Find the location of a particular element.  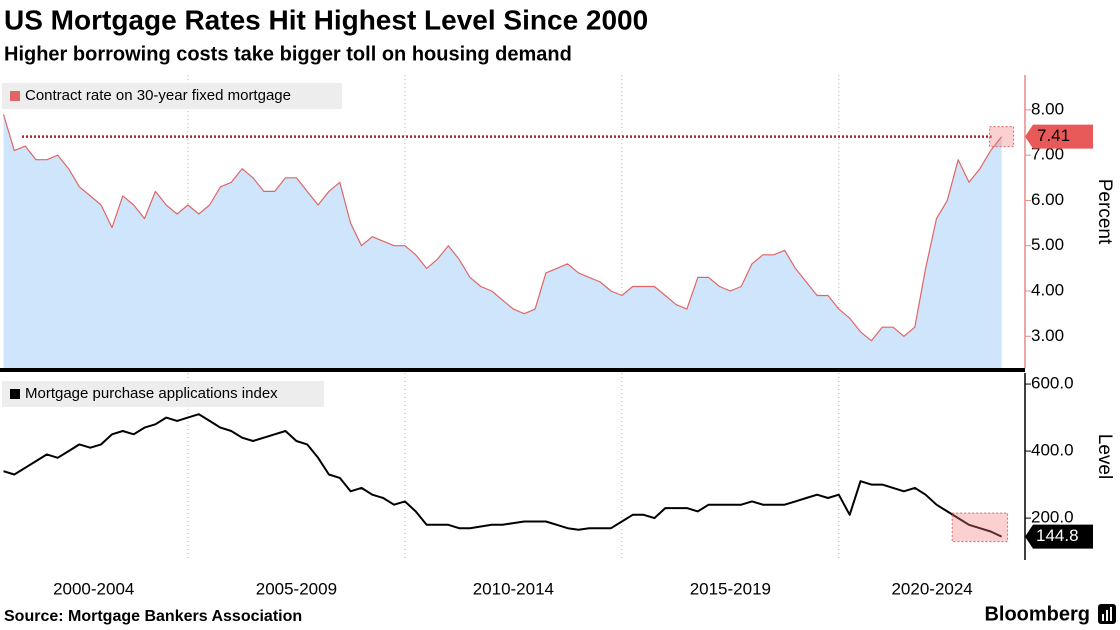

brand-icon is located at coordinates (1107, 614).